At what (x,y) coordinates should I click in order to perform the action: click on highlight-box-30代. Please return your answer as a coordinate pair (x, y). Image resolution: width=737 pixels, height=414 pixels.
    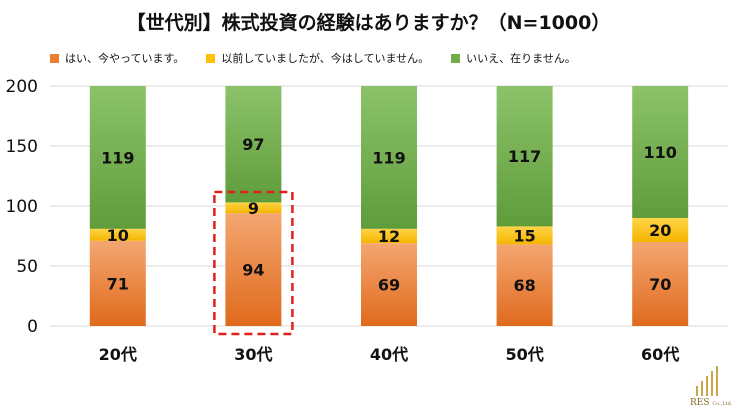
    Looking at the image, I should click on (253, 263).